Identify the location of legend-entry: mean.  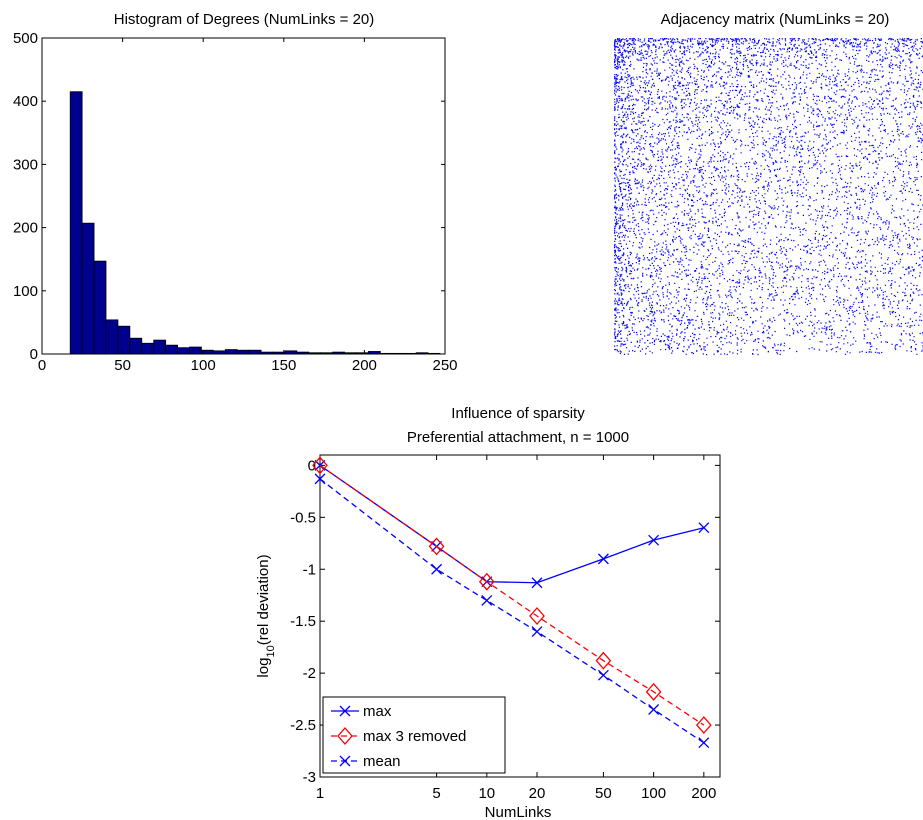
(366, 761).